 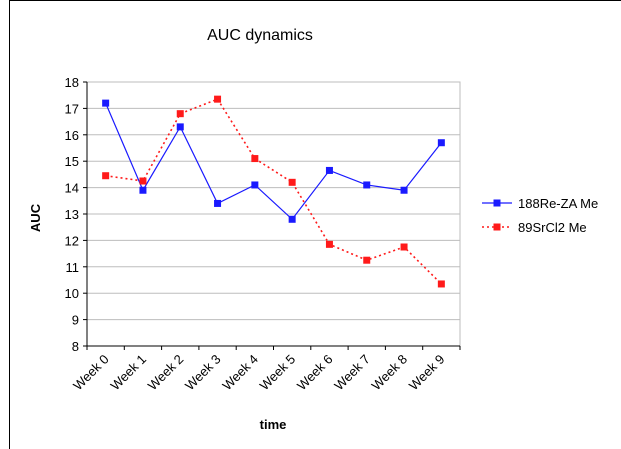 I want to click on x-tick-label: Week 4, so click(x=240, y=373).